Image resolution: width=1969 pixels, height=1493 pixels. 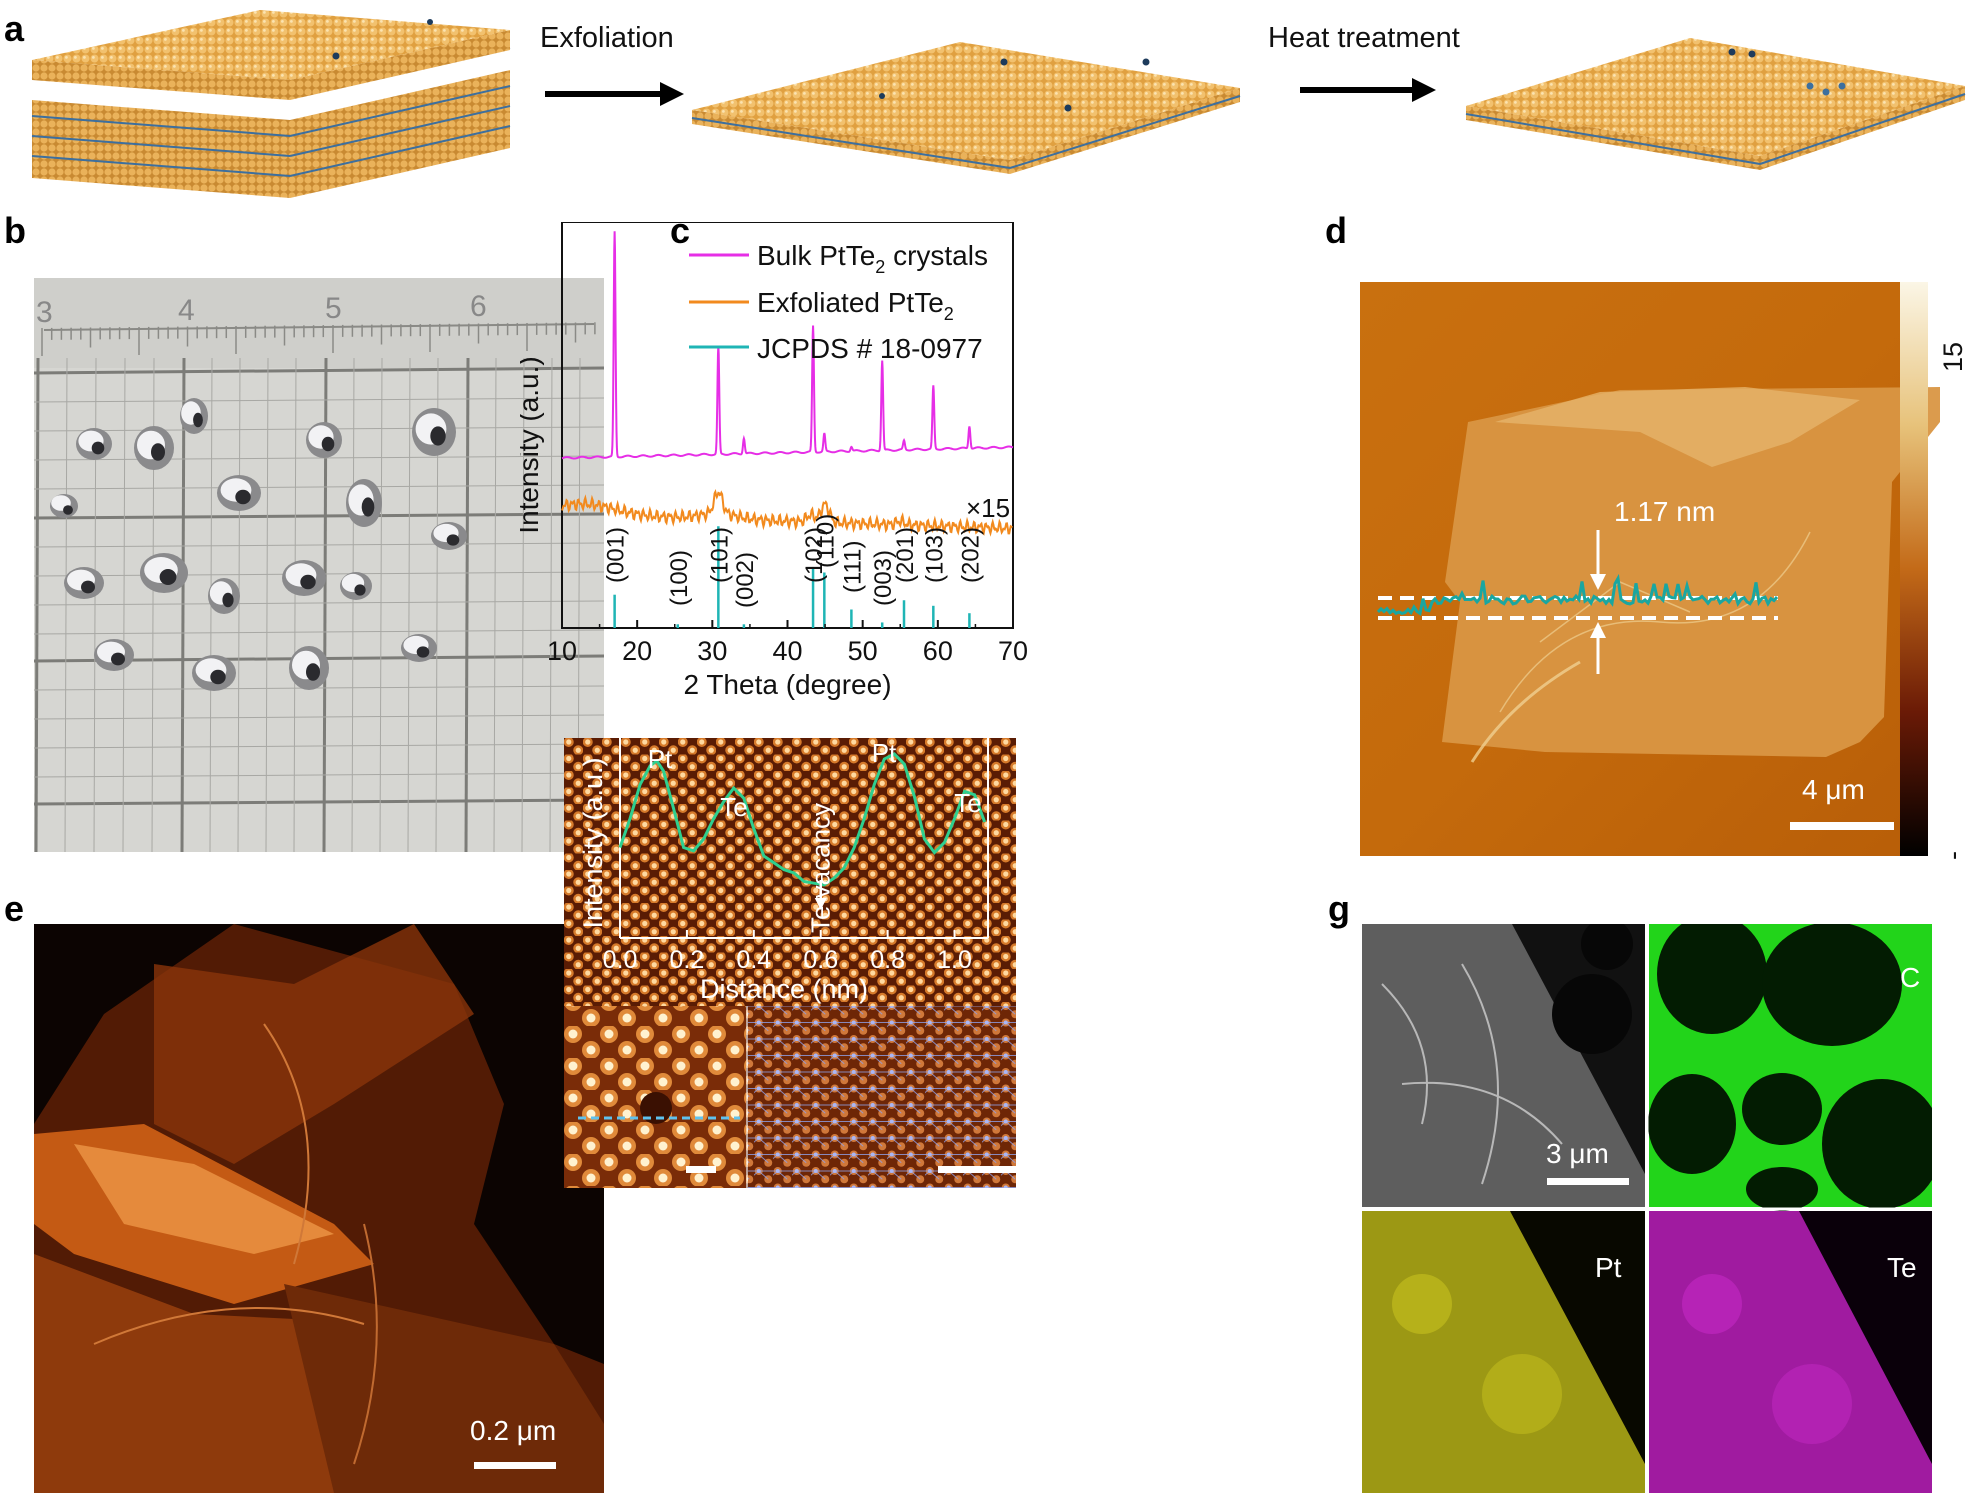 What do you see at coordinates (745, 580) in the screenshot?
I see `reflection-label: (002)` at bounding box center [745, 580].